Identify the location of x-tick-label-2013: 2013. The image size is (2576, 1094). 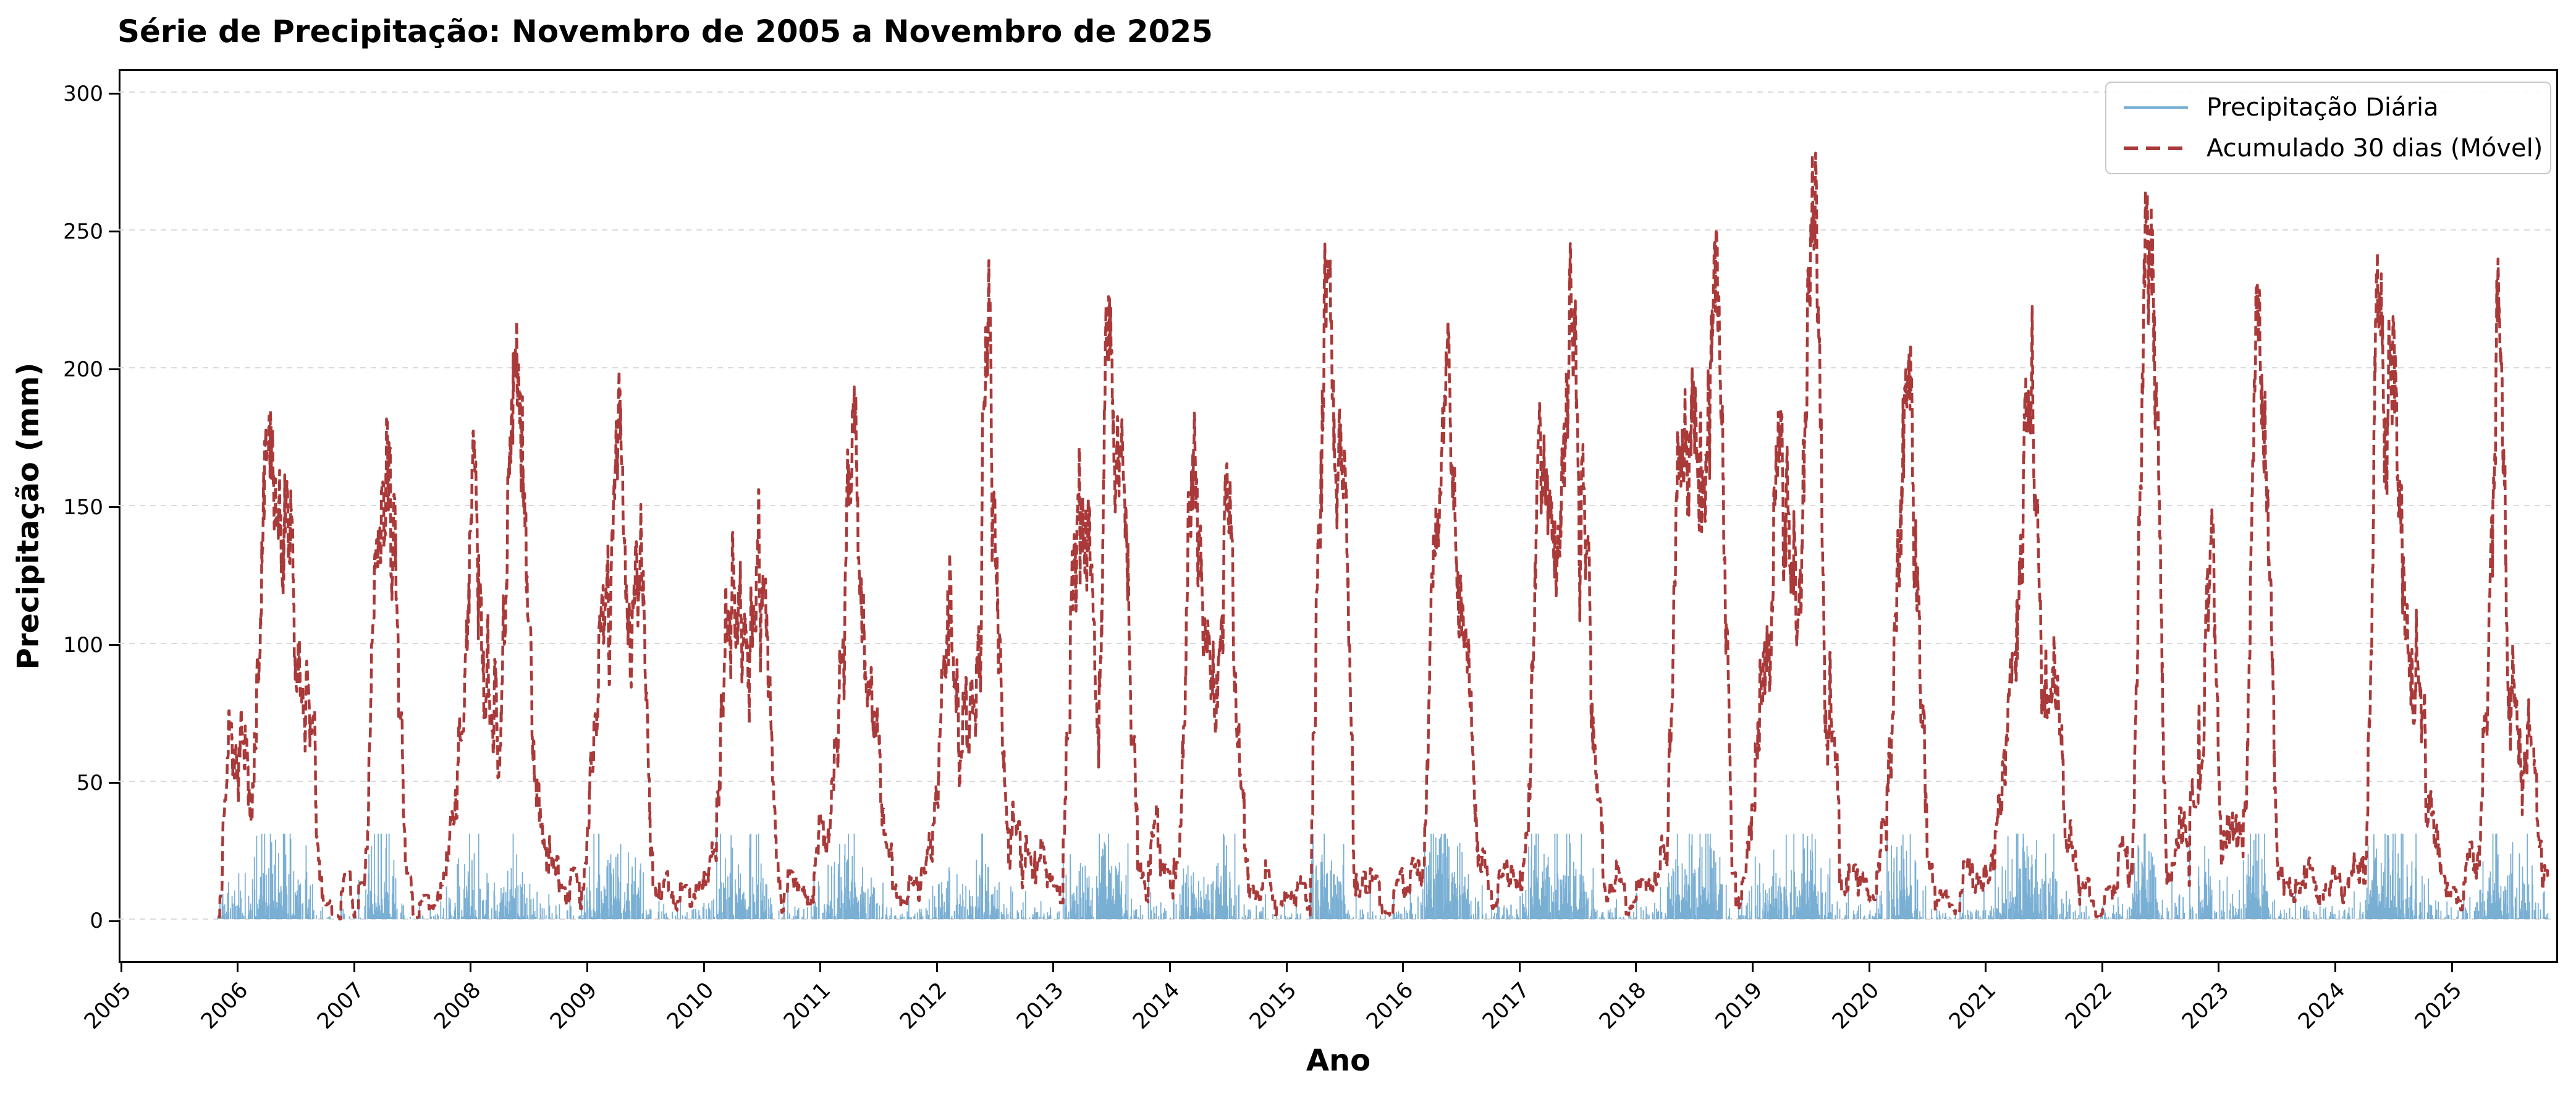
(1040, 1006).